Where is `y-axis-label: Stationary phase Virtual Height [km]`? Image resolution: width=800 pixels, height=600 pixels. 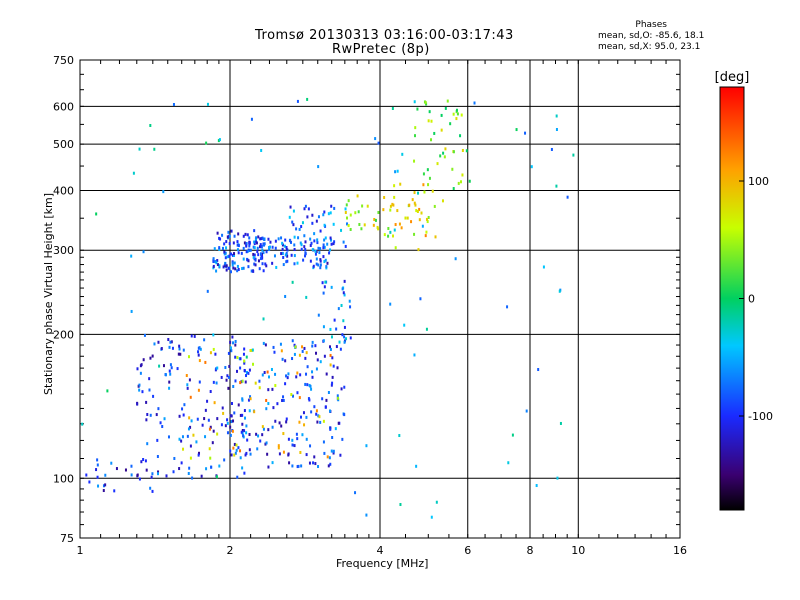
y-axis-label: Stationary phase Virtual Height [km] is located at coordinates (48, 293).